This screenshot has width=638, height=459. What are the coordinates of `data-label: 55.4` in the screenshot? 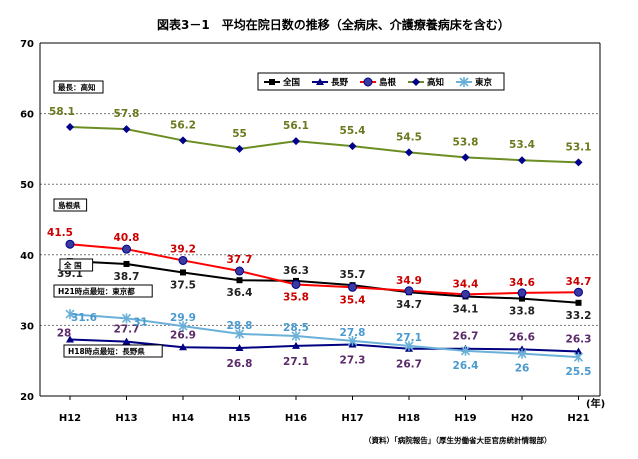 It's located at (353, 131).